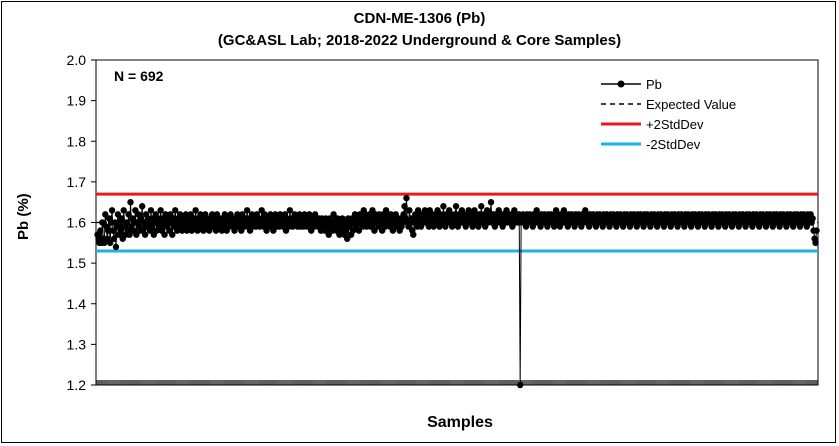  Describe the element at coordinates (77, 344) in the screenshot. I see `y-tick-label: 1.3` at that location.